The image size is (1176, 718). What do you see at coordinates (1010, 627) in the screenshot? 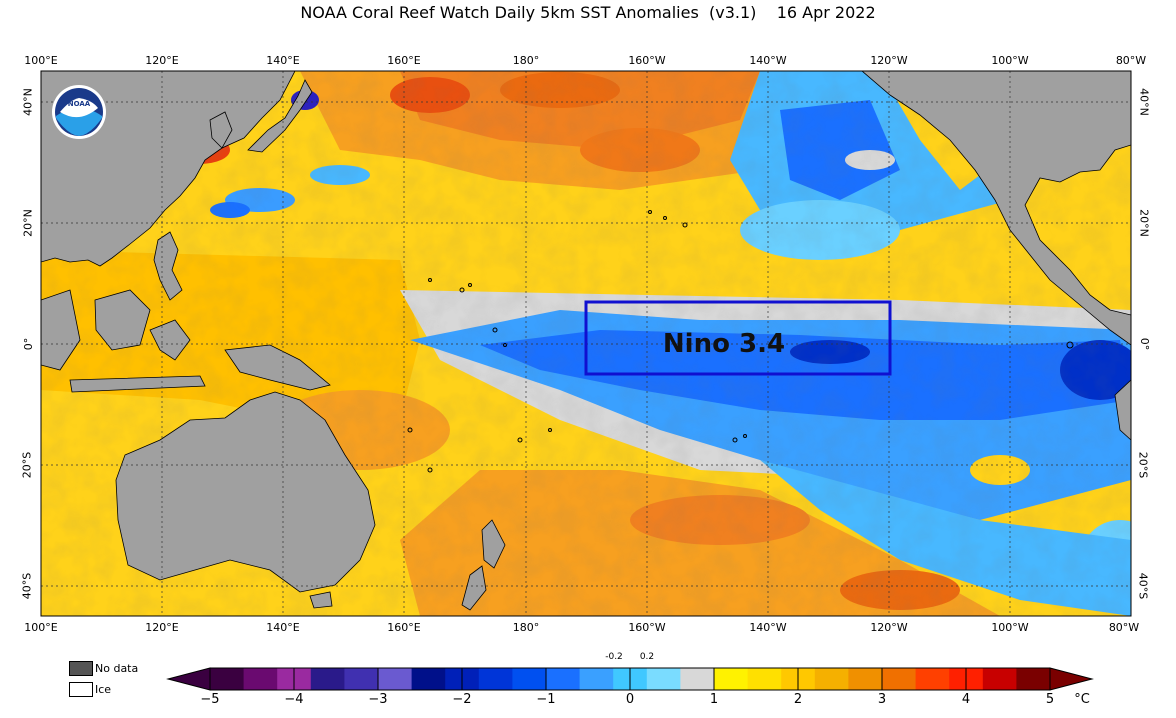
I see `lon-label-bottom: 100°W` at bounding box center [1010, 627].